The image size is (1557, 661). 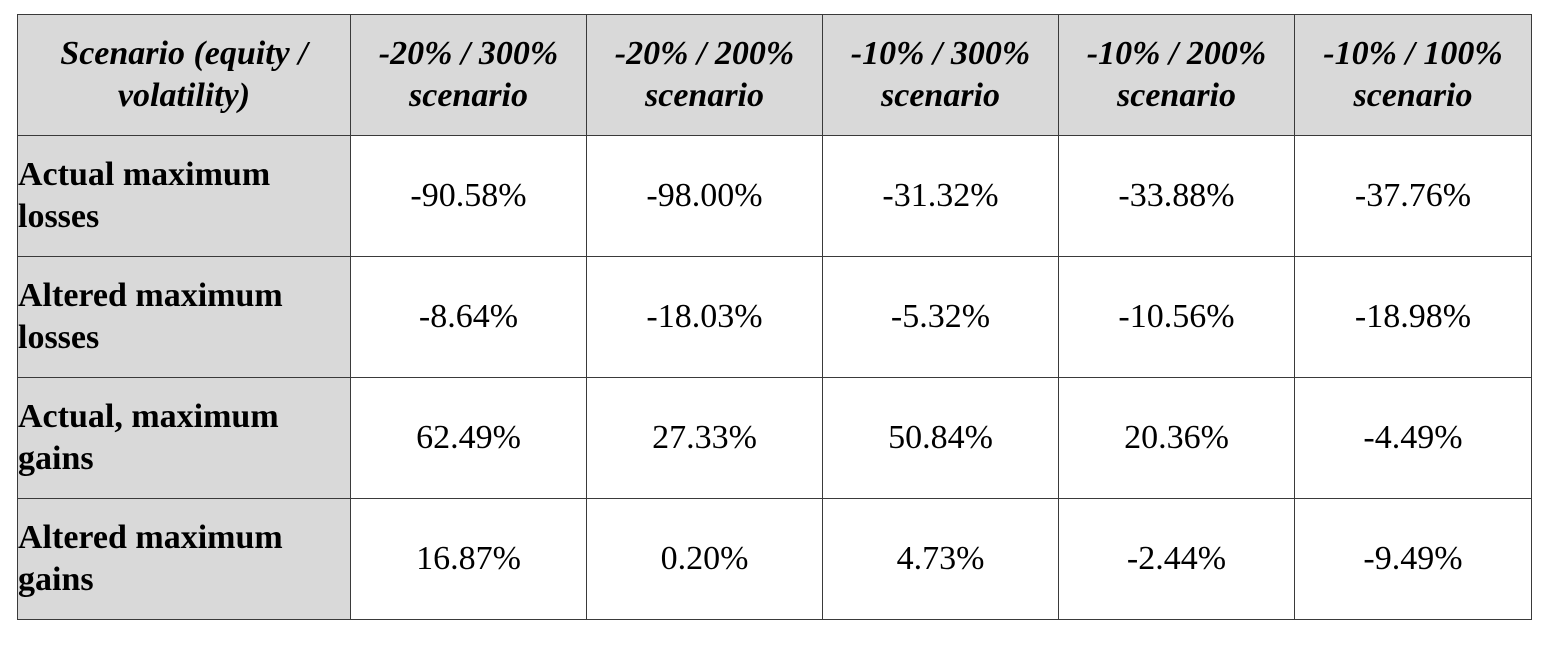 What do you see at coordinates (1176, 317) in the screenshot?
I see `table-cell: -10.56%` at bounding box center [1176, 317].